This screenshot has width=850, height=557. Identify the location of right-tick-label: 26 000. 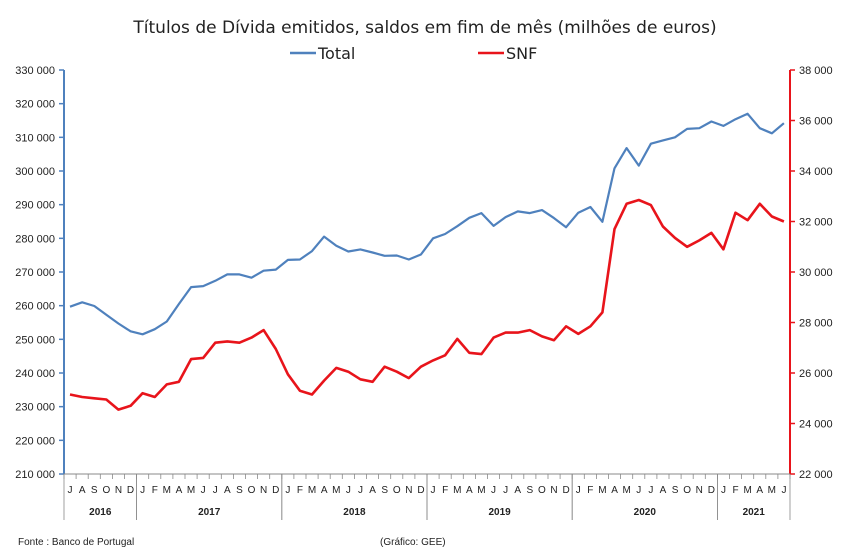
(816, 374).